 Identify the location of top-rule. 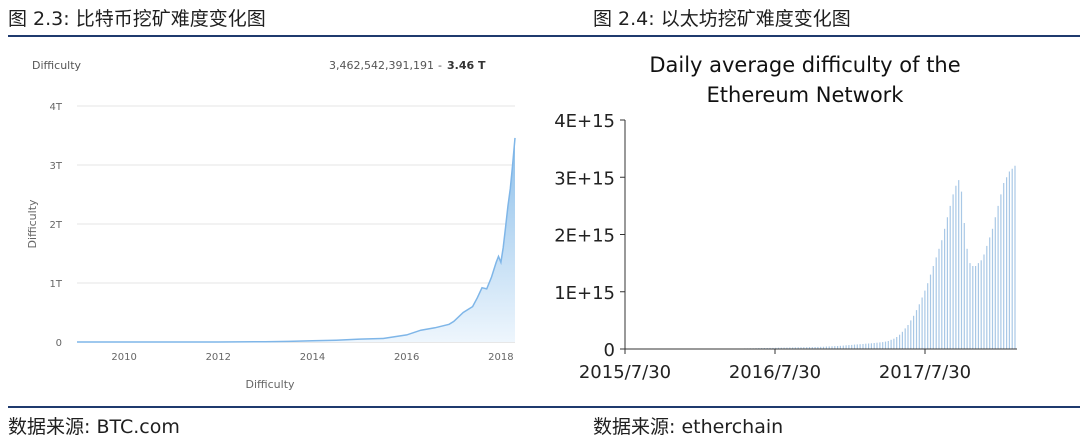
(544, 36).